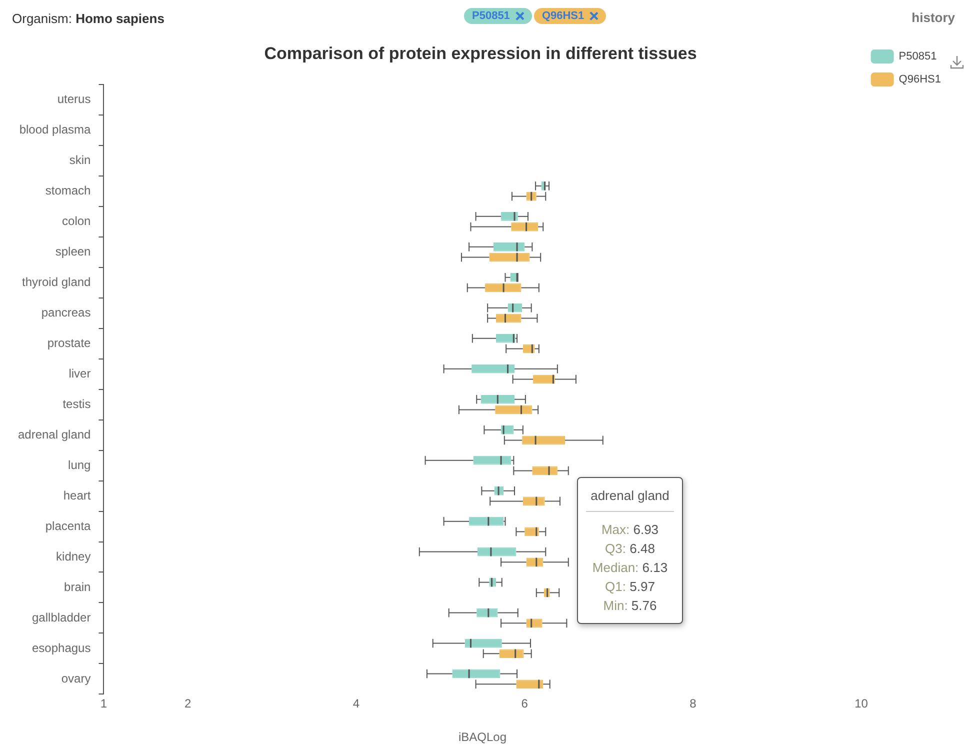  I want to click on legend-label: P50851, so click(917, 56).